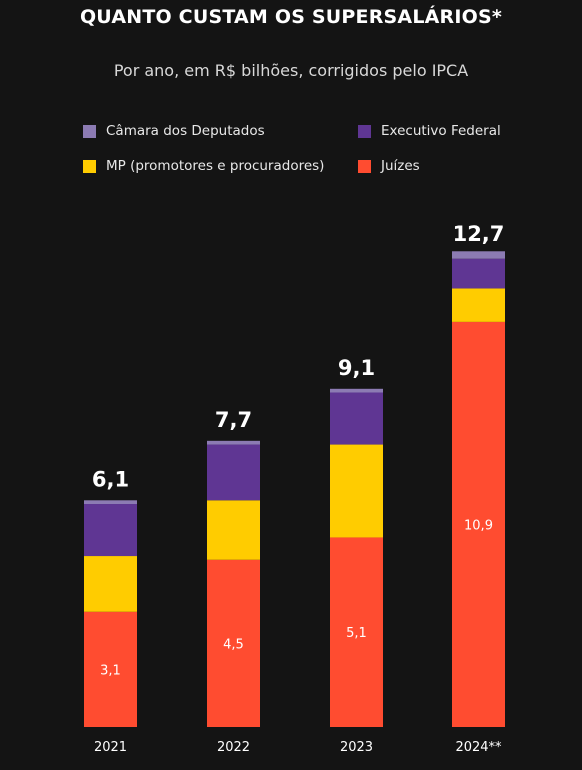 The width and height of the screenshot is (582, 770). Describe the element at coordinates (478, 747) in the screenshot. I see `x-tick-label: 2024**` at that location.